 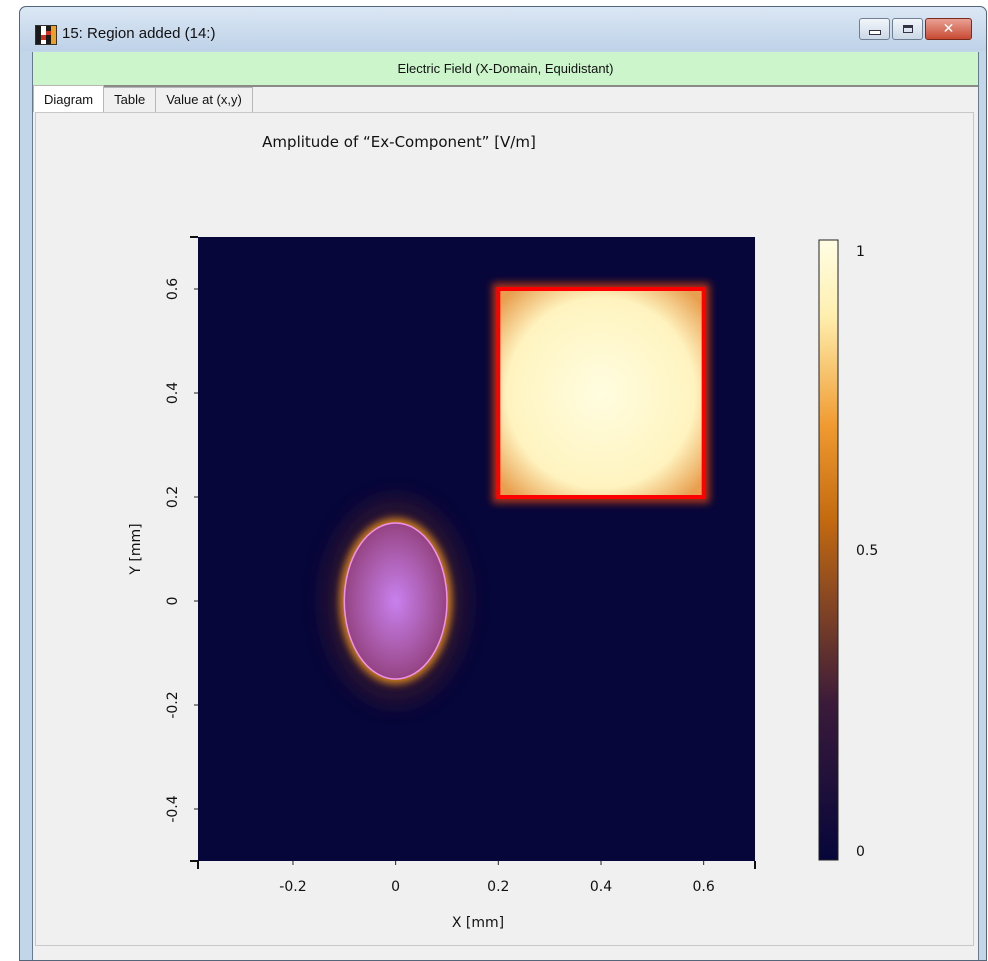 What do you see at coordinates (292, 887) in the screenshot?
I see `x-tick-label: -0.2` at bounding box center [292, 887].